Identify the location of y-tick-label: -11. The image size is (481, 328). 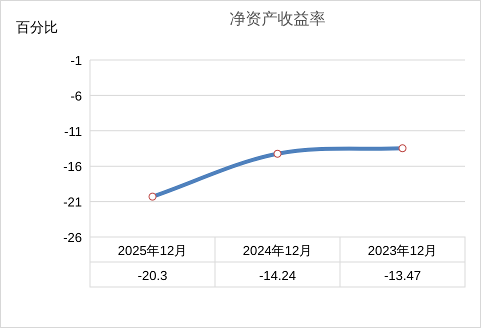
(73, 131).